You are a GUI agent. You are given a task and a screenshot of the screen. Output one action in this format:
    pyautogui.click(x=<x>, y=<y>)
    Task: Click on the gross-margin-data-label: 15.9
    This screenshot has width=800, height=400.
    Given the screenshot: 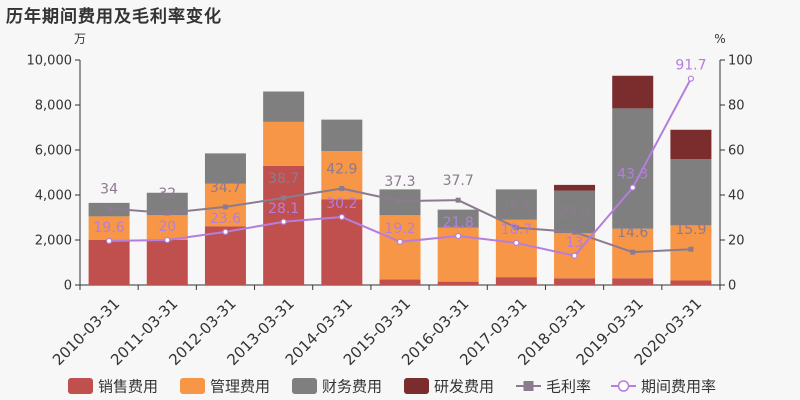 What is the action you would take?
    pyautogui.click(x=690, y=230)
    